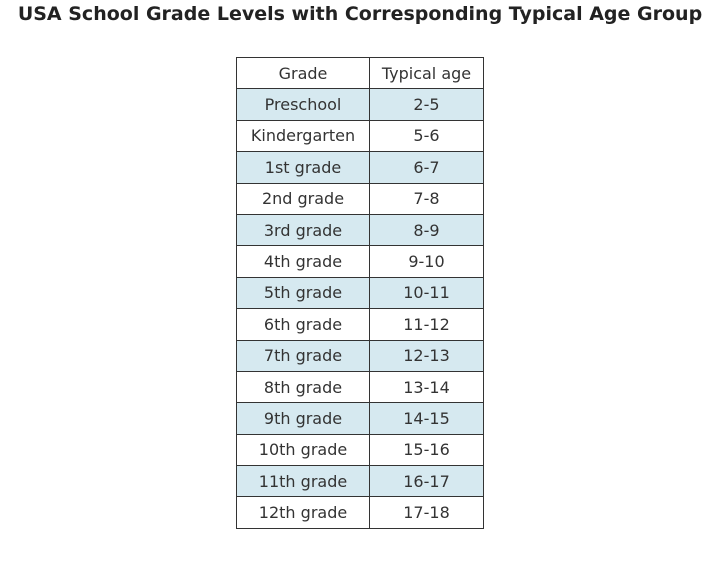 This screenshot has width=720, height=561. What do you see at coordinates (303, 512) in the screenshot?
I see `grade-cell: 12th grade` at bounding box center [303, 512].